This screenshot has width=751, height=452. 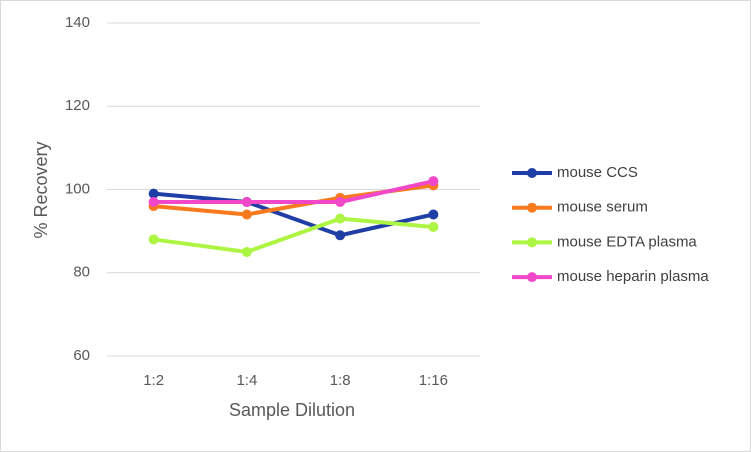 What do you see at coordinates (77, 22) in the screenshot?
I see `y-tick-label: 140` at bounding box center [77, 22].